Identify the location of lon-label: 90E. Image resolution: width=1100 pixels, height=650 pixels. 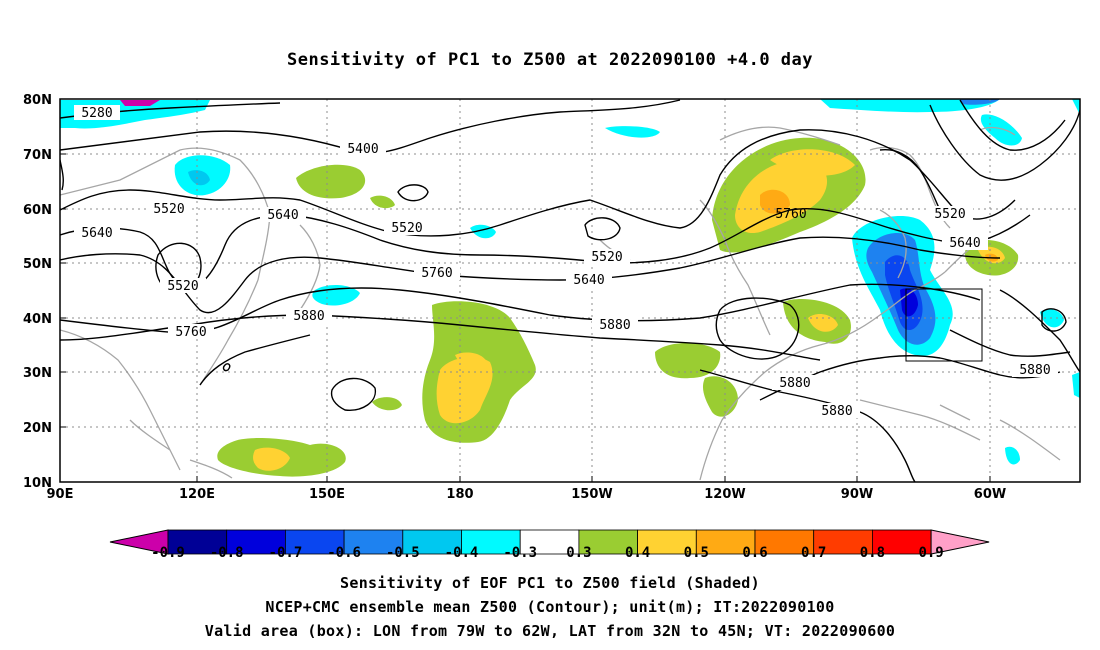
(60, 494).